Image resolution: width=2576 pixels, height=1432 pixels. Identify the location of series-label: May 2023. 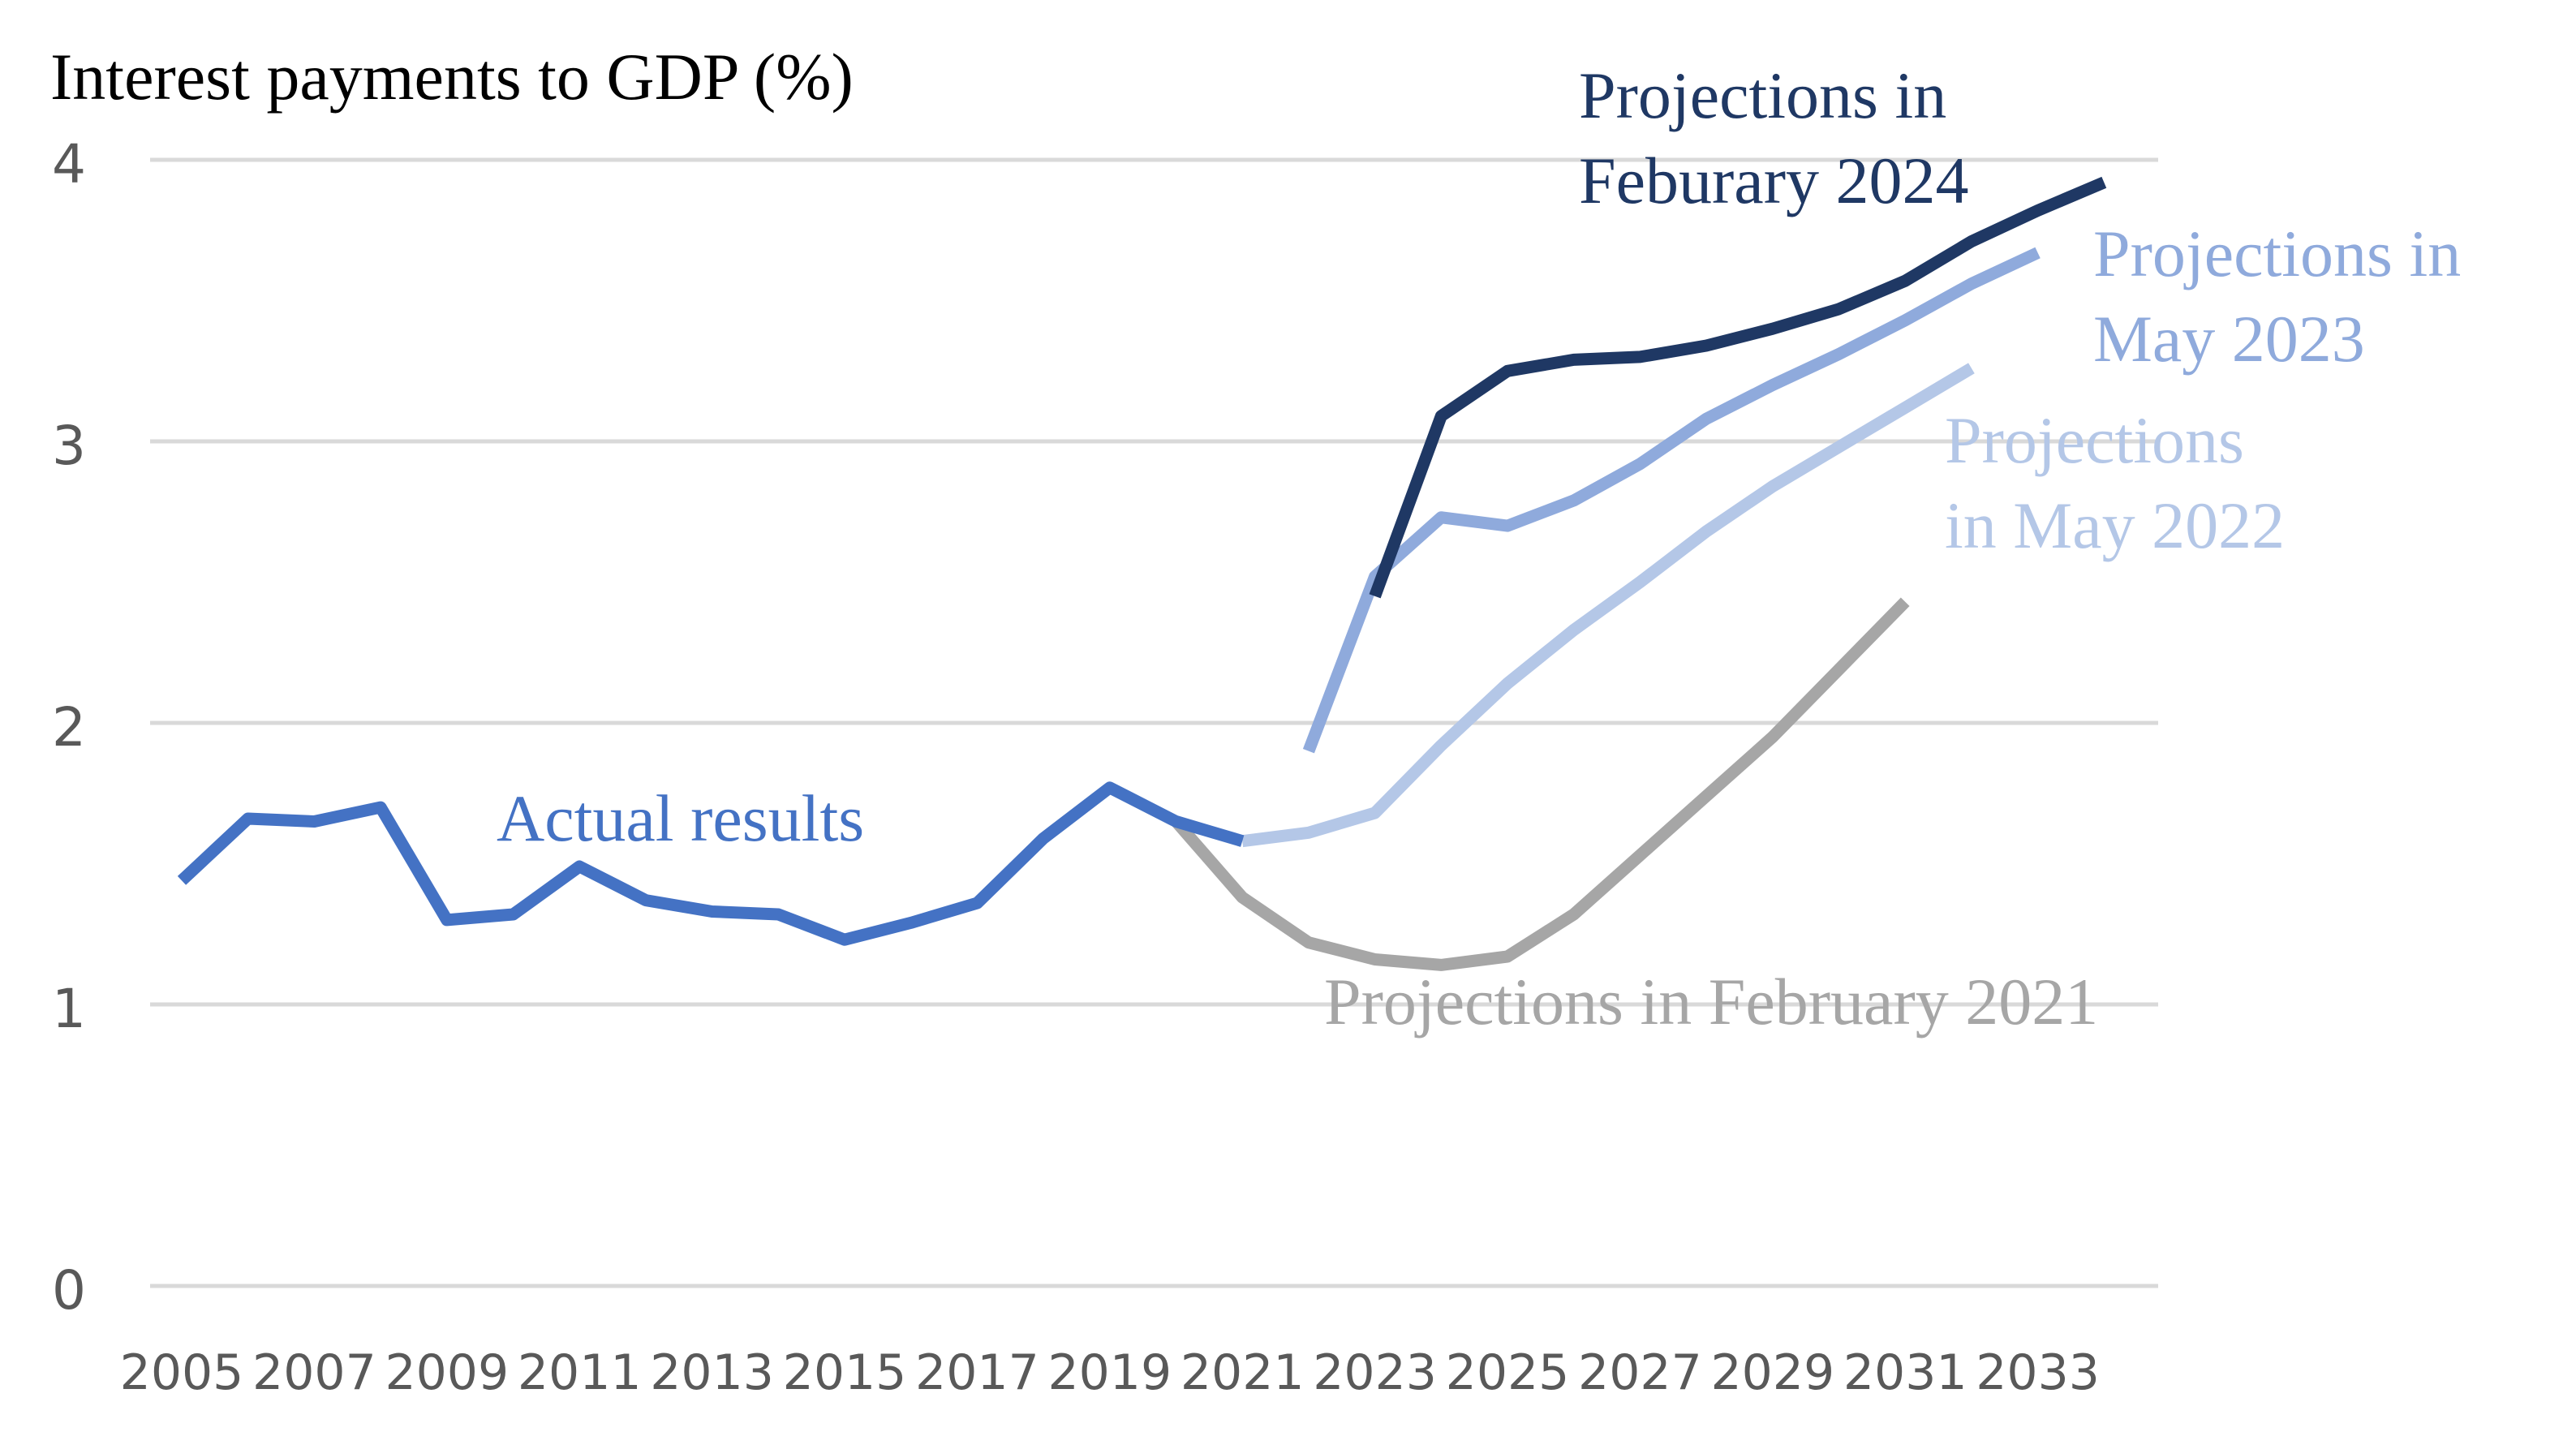
(2229, 339).